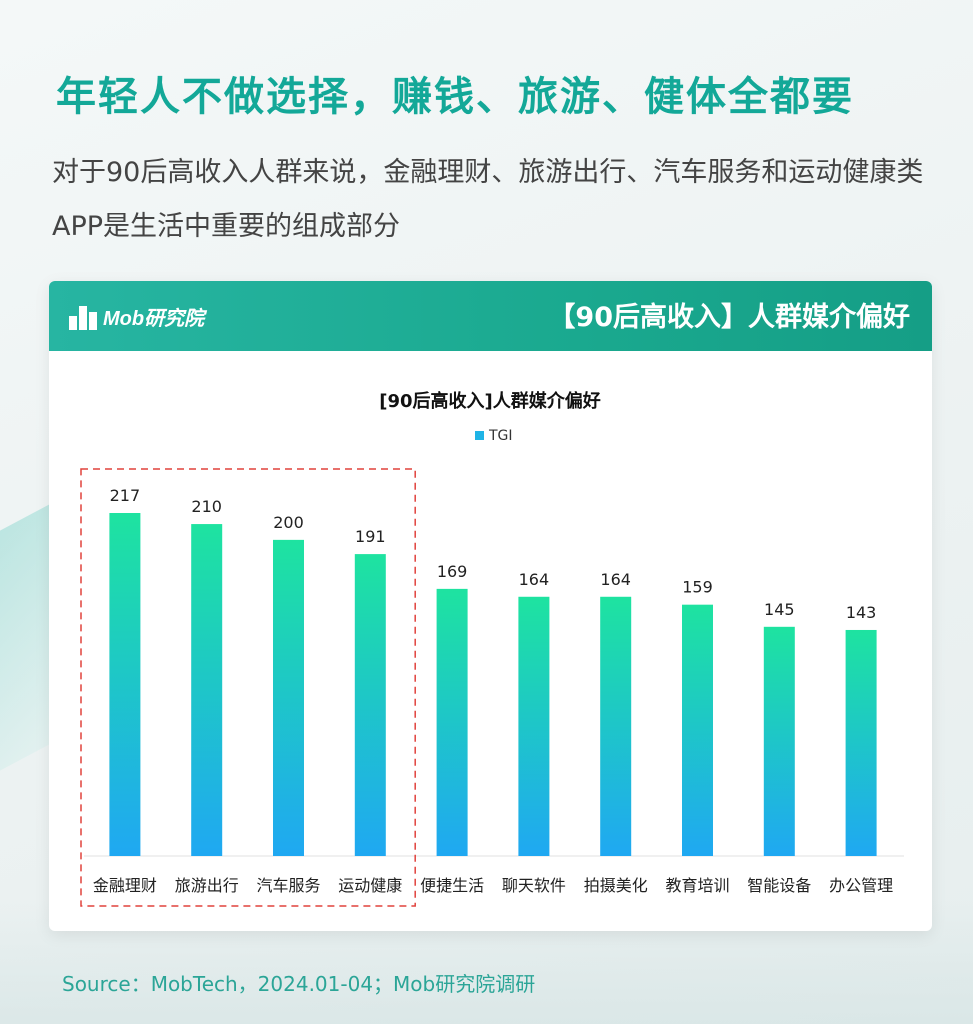 This screenshot has width=973, height=1024. Describe the element at coordinates (490, 401) in the screenshot. I see `chart-title: [90后高收入]人群媒介偏好` at that location.